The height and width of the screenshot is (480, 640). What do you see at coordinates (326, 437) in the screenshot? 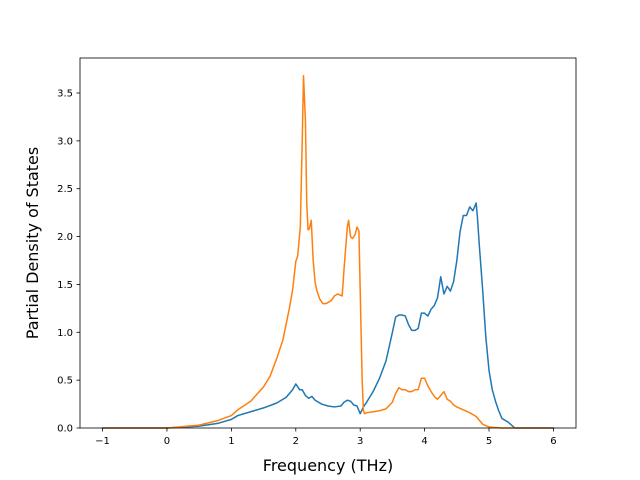
I see `x-axis-ticks: −1 0 1 2 3 4 5 6` at bounding box center [326, 437].